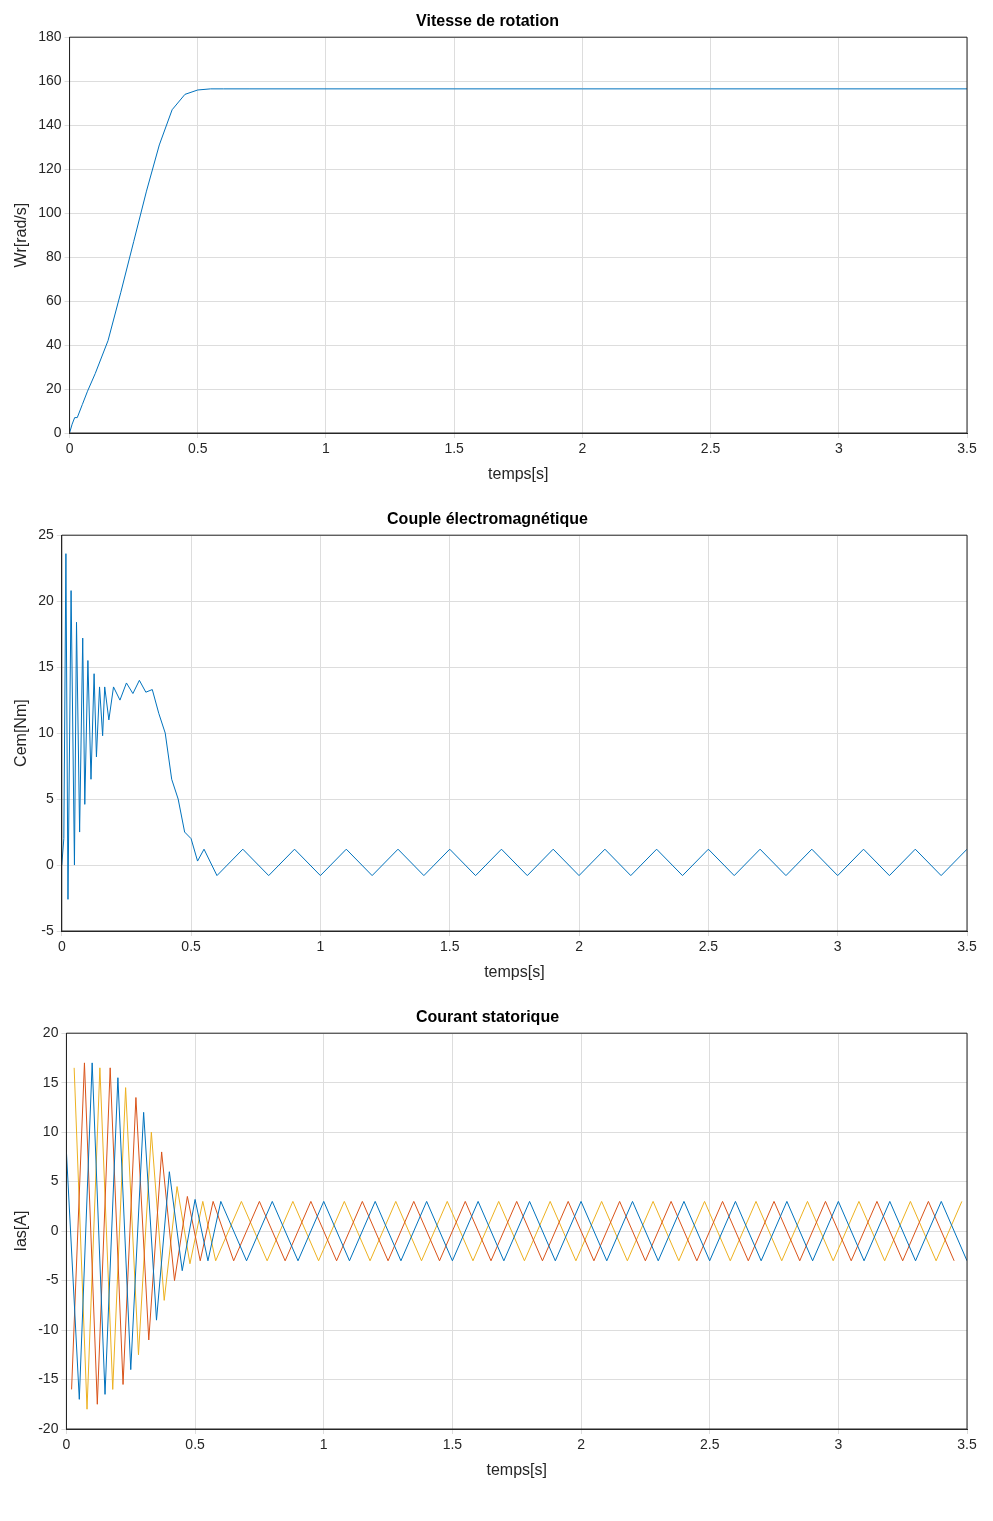 The height and width of the screenshot is (1521, 993). What do you see at coordinates (48, 1427) in the screenshot?
I see `y-tick-label: -20` at bounding box center [48, 1427].